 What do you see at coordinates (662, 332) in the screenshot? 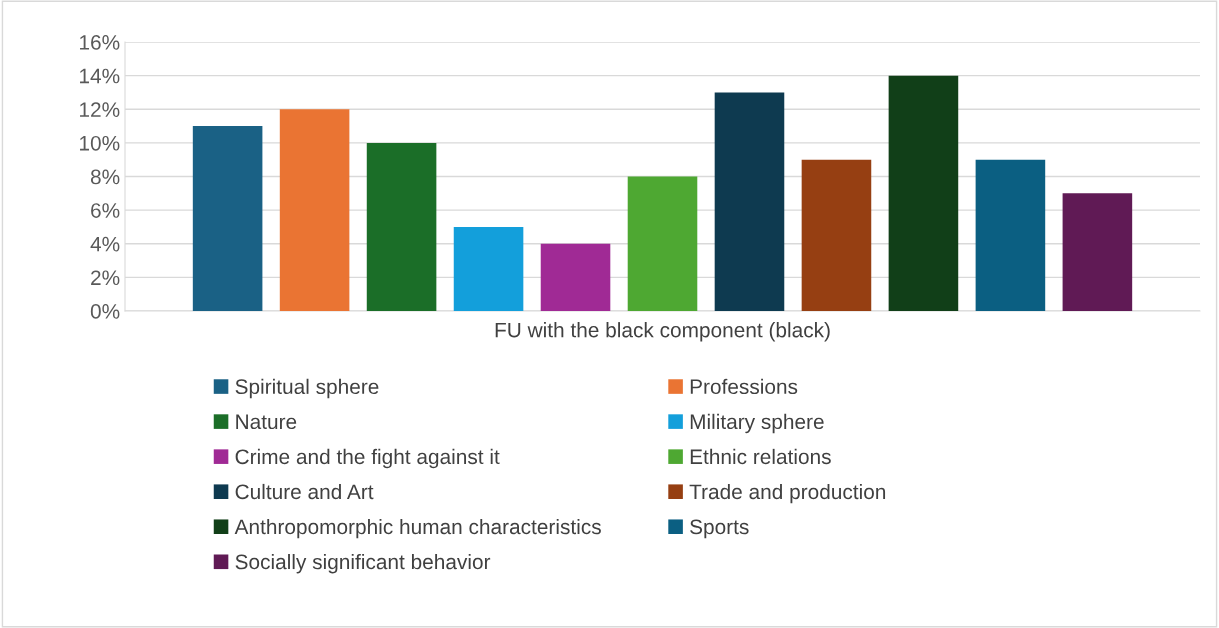
I see `x-tick-label: FU with the black component (black)` at bounding box center [662, 332].